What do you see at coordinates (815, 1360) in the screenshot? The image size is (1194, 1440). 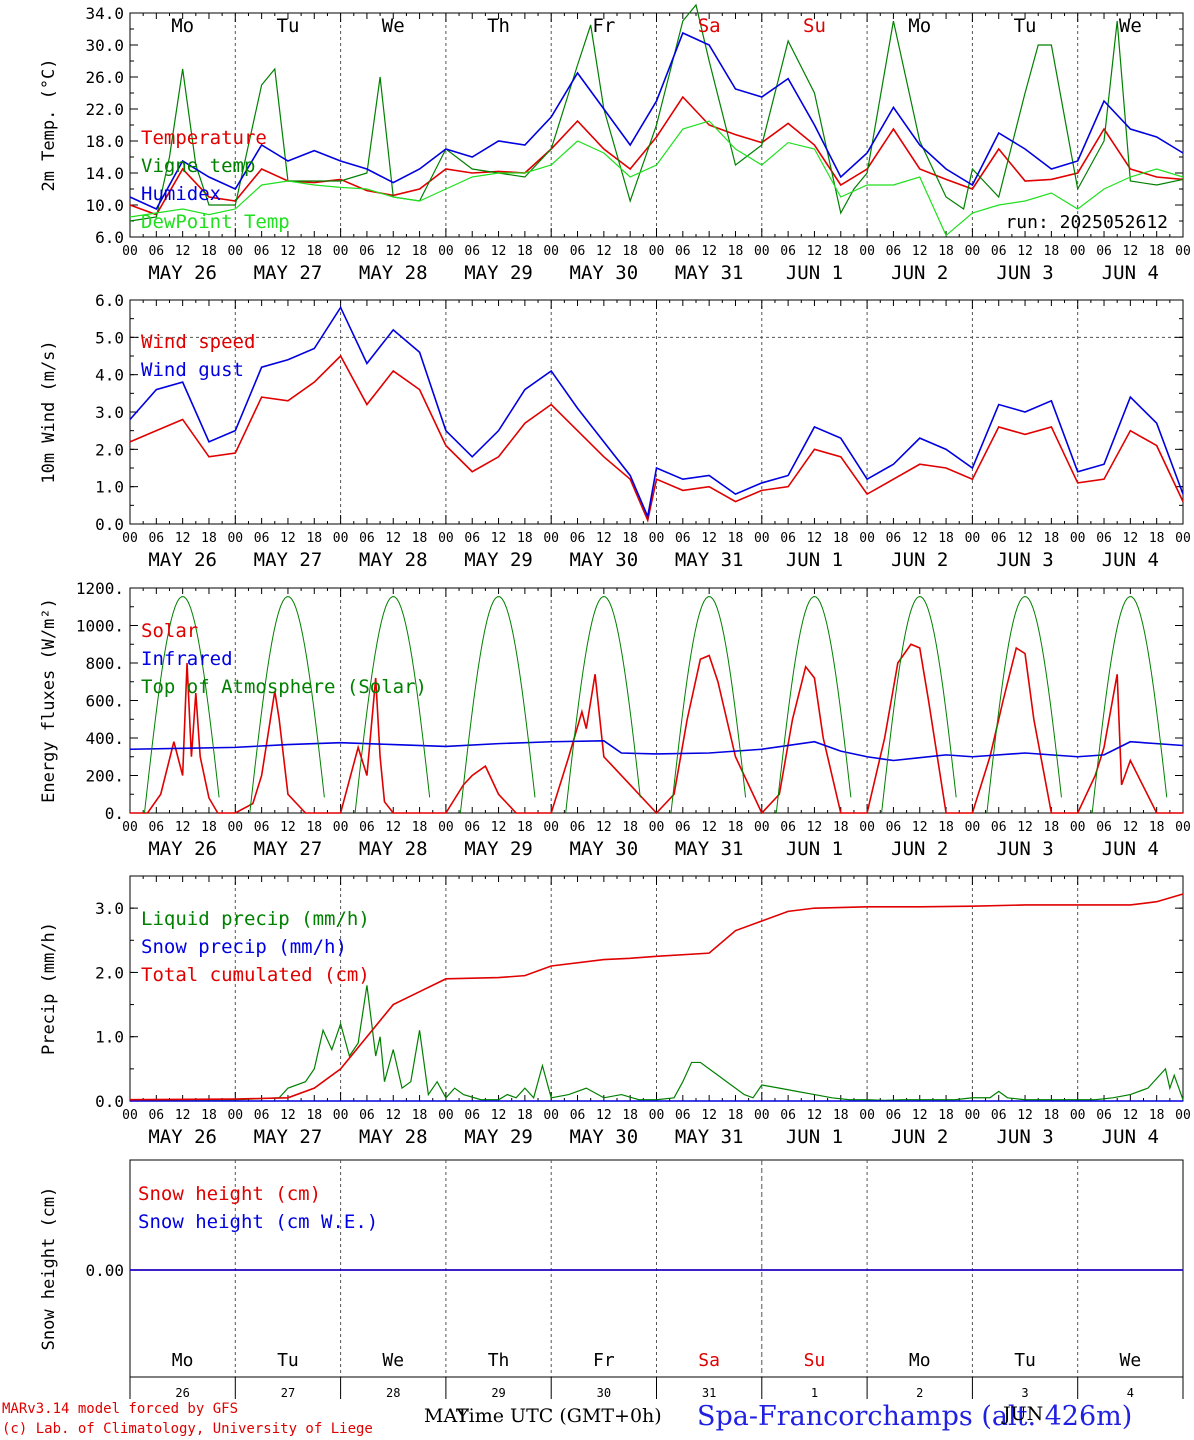 I see `weekday-label: Su` at bounding box center [815, 1360].